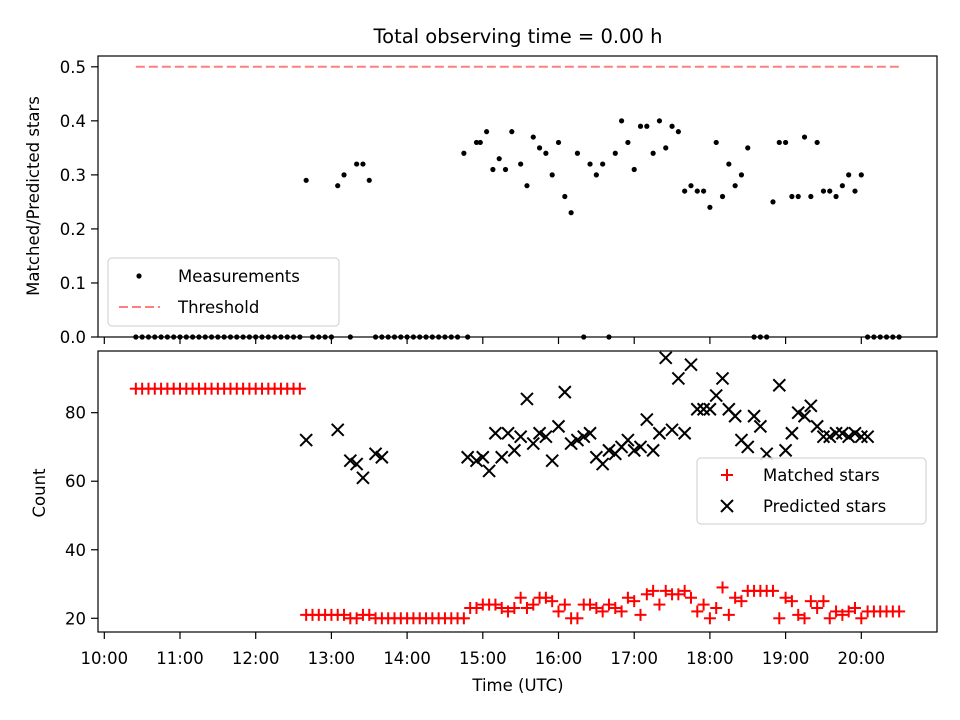 This screenshot has height=720, width=960. Describe the element at coordinates (79, 202) in the screenshot. I see `ratio-y-axis-ticks: 0.0 0.1 0.2 0.3 0.4 0.5` at that location.